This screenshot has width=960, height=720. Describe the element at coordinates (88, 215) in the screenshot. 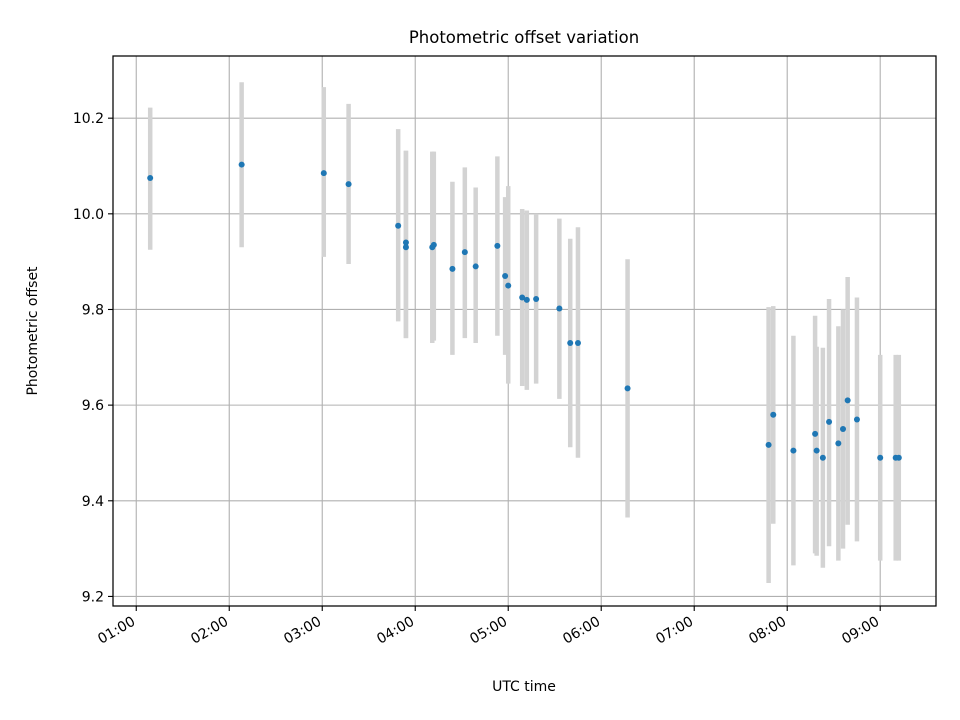

I see `y-tick-label: 10.0` at that location.